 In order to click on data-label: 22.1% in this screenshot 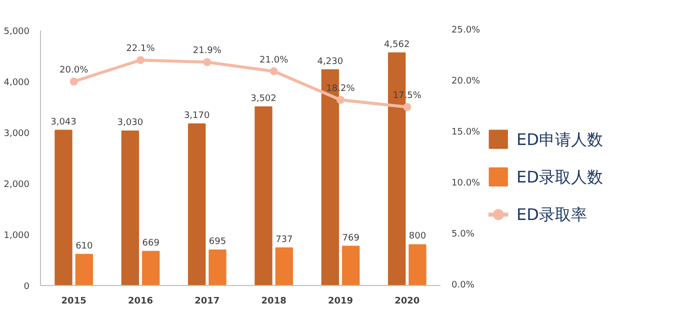, I will do `click(141, 49)`.